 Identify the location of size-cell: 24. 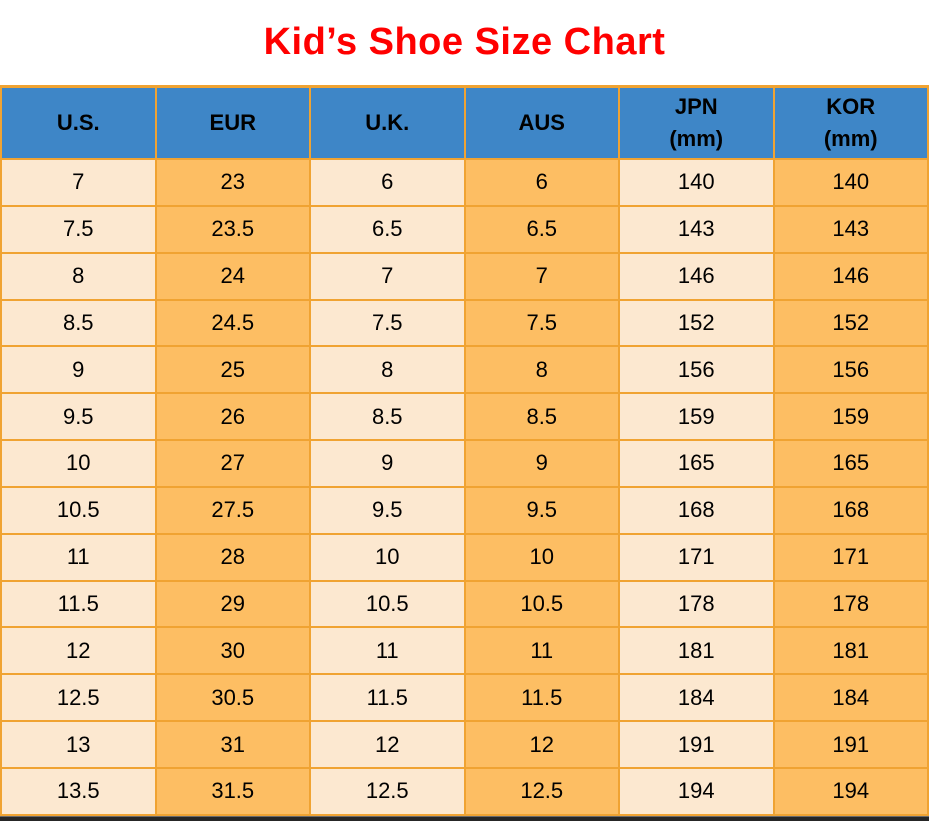
(232, 276).